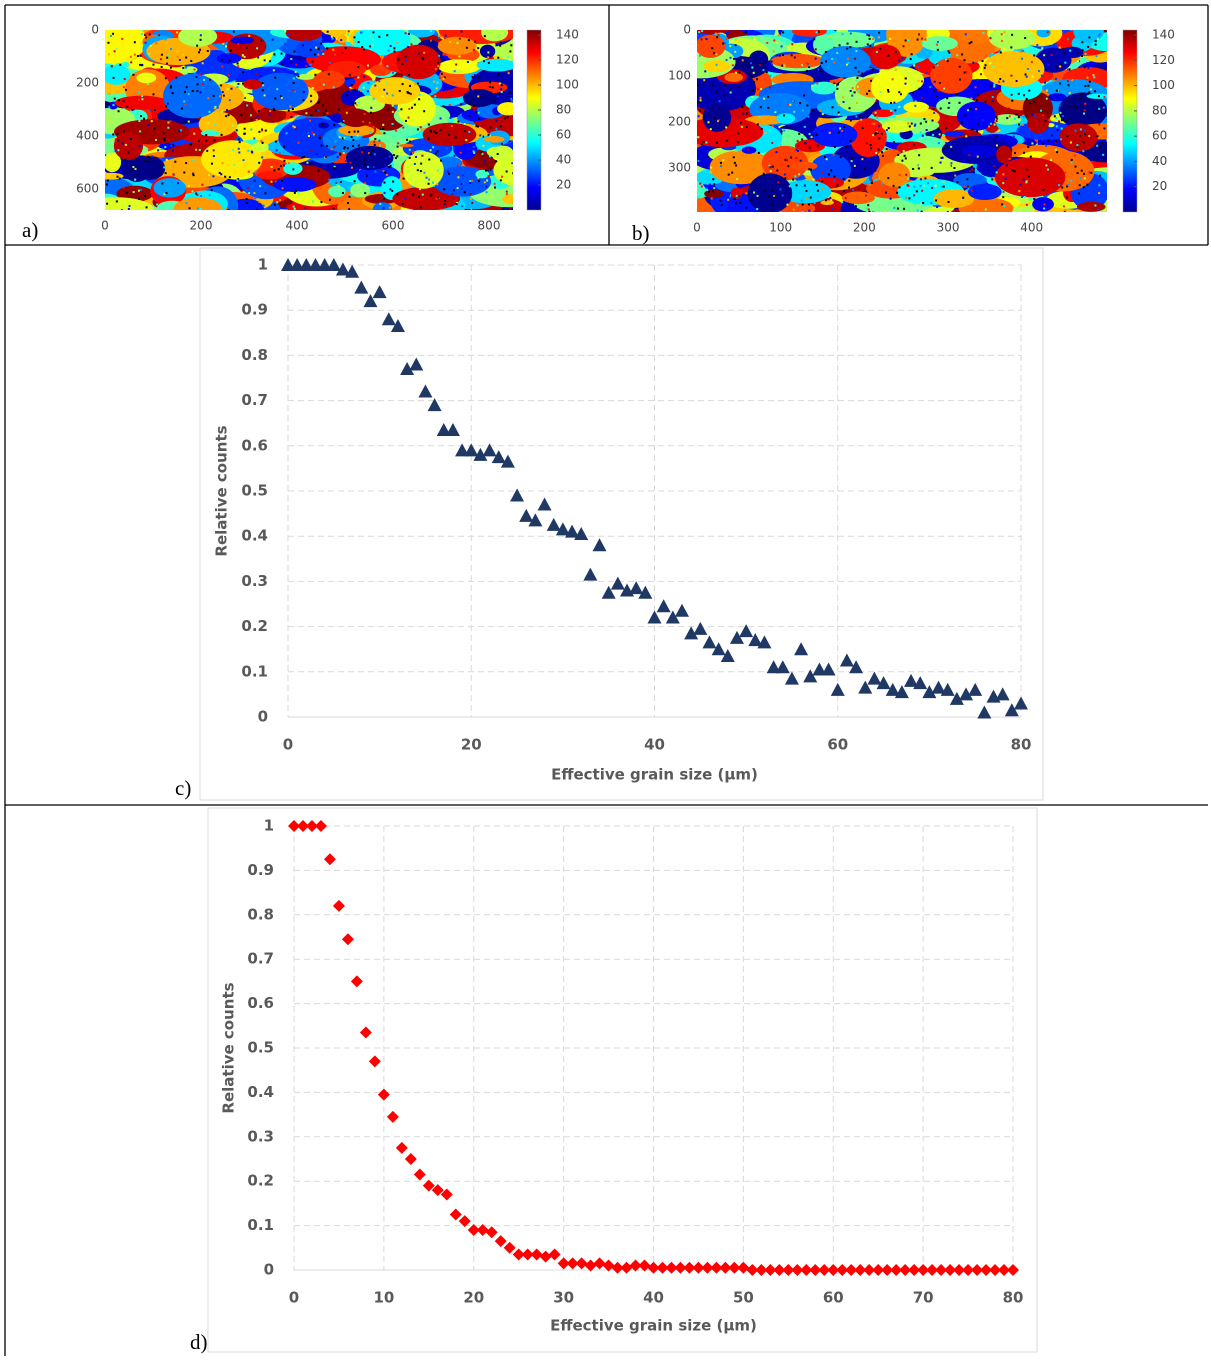  I want to click on y-tick-label: 200, so click(679, 122).